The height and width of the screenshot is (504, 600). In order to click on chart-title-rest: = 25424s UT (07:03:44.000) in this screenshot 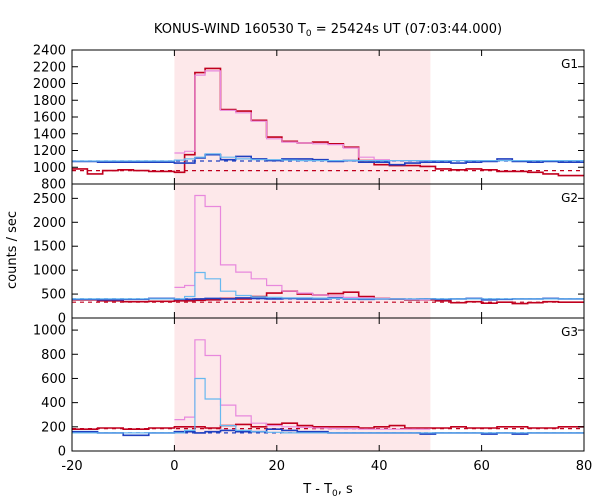, I will do `click(407, 29)`.